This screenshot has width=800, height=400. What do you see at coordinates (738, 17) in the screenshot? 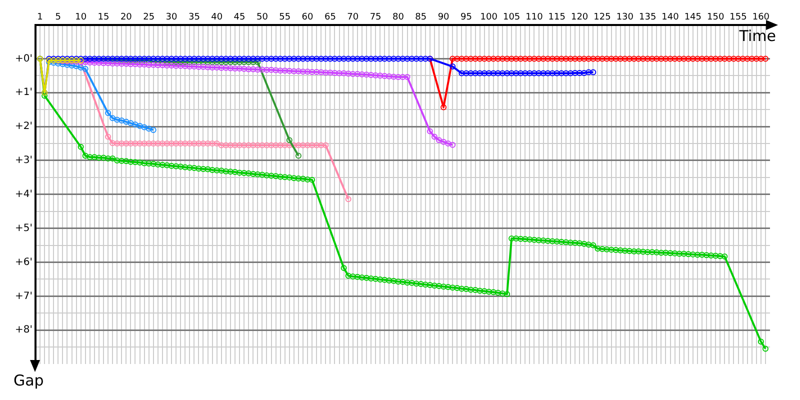
I see `x-tick-label: 155` at bounding box center [738, 17].